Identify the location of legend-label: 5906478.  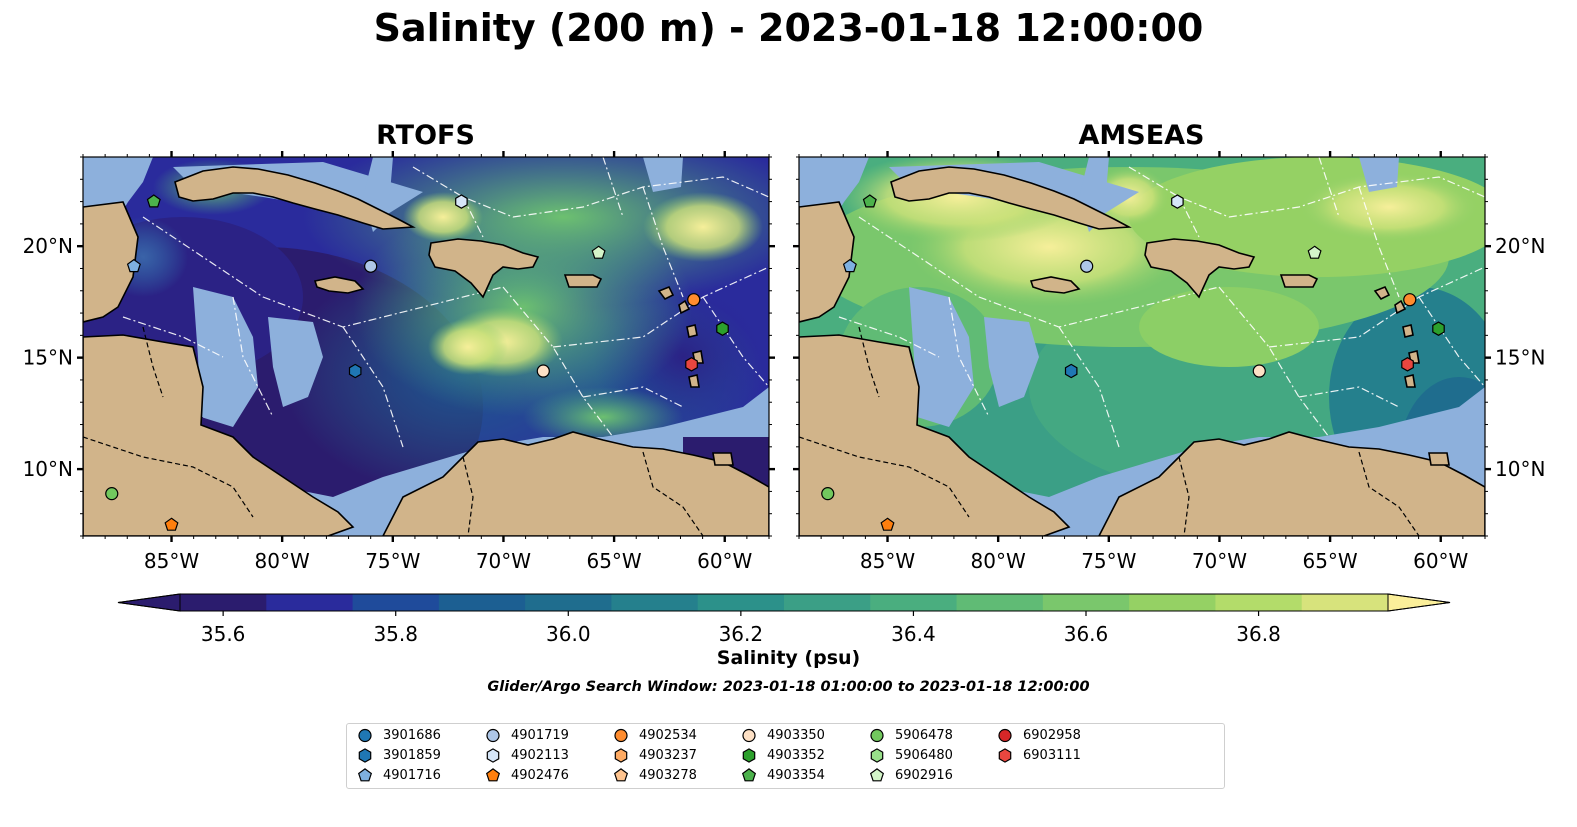
(924, 735).